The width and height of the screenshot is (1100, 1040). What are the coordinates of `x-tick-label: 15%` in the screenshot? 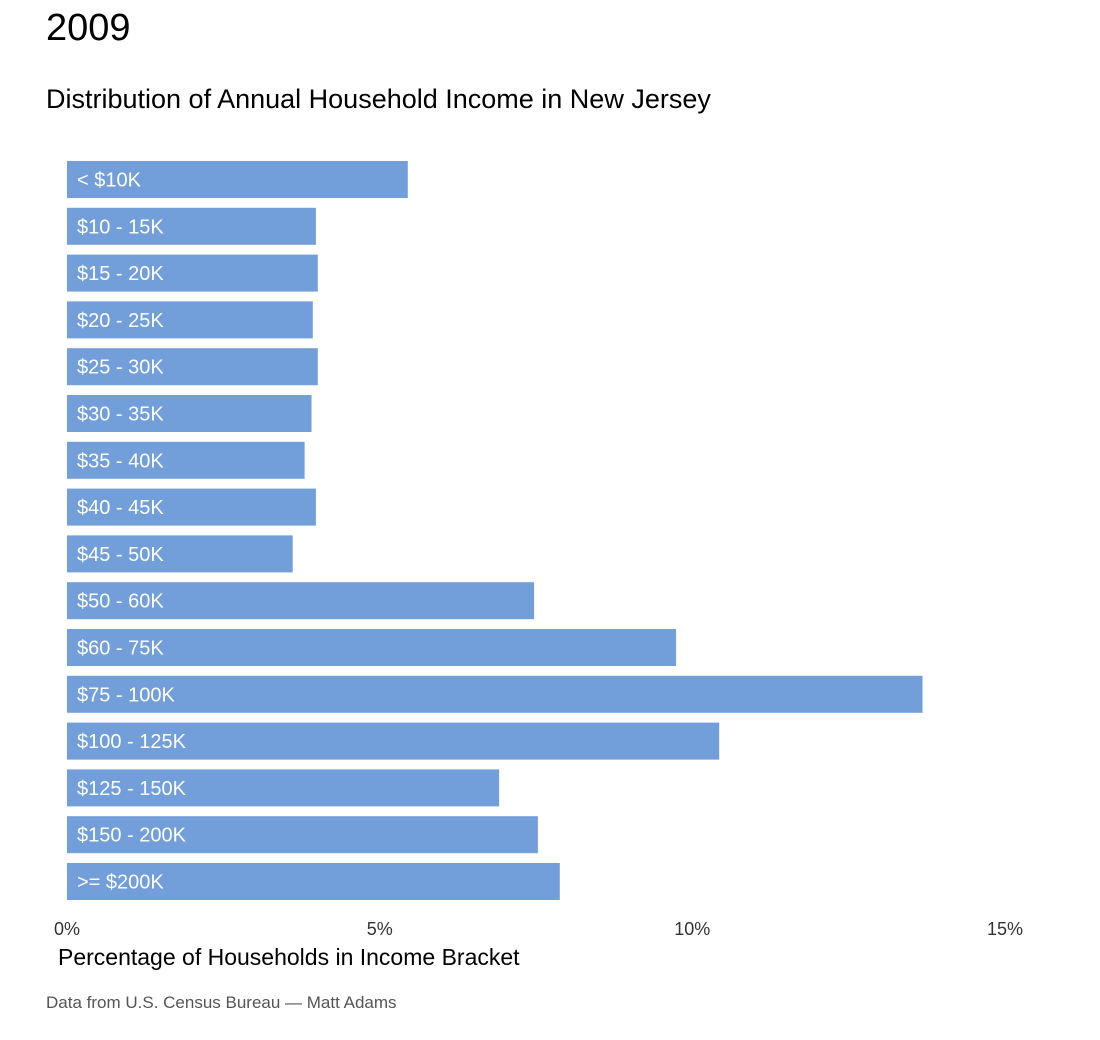 It's located at (1005, 929).